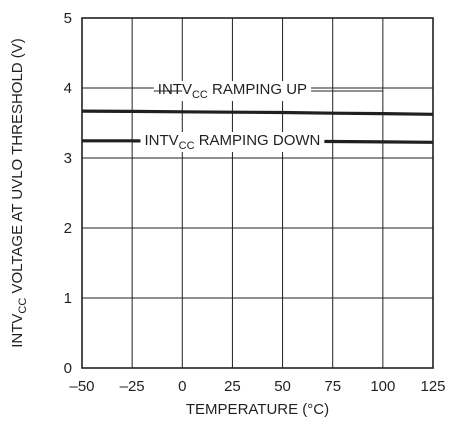 Image resolution: width=462 pixels, height=428 pixels. Describe the element at coordinates (432, 386) in the screenshot. I see `x-tick-label: 125` at that location.